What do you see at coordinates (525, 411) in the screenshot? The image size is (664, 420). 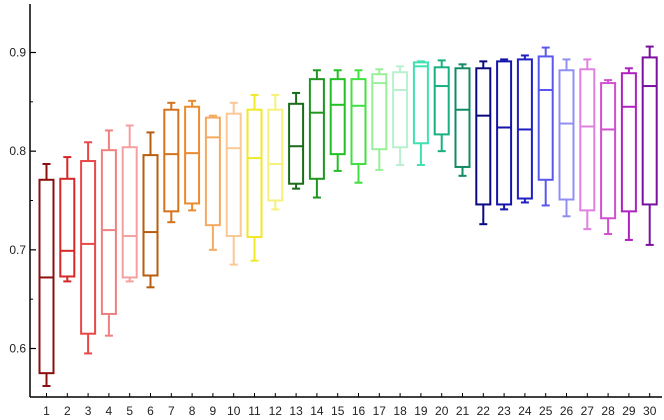 I see `x-tick-label: 24` at bounding box center [525, 411].